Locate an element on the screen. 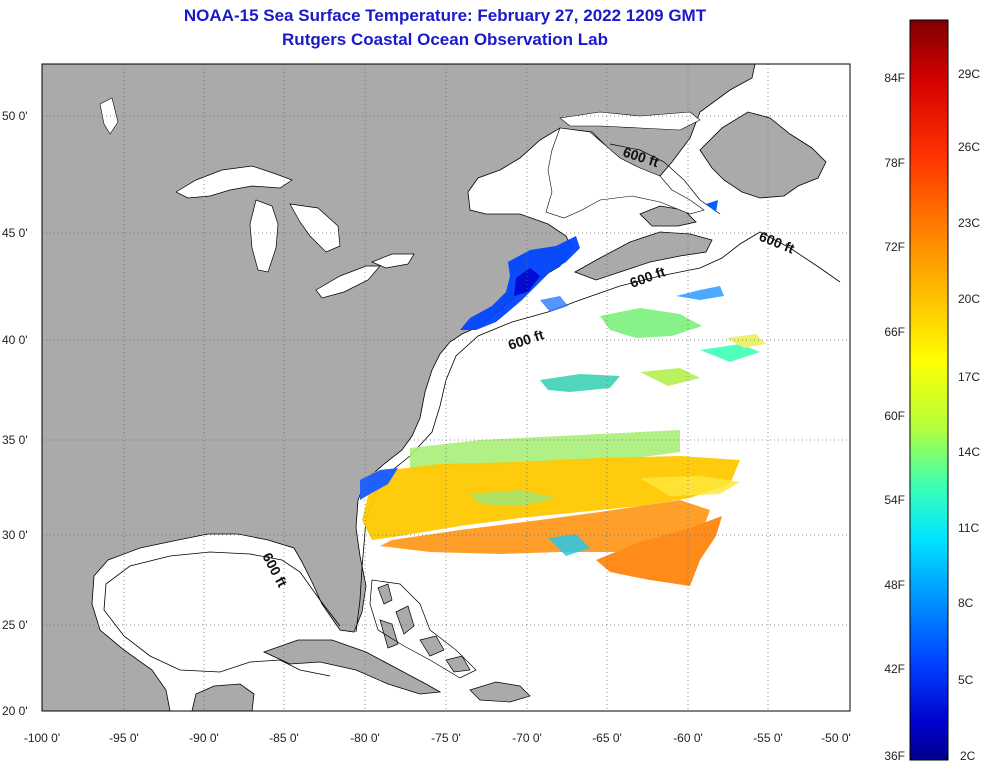  lake-michigan is located at coordinates (264, 236).